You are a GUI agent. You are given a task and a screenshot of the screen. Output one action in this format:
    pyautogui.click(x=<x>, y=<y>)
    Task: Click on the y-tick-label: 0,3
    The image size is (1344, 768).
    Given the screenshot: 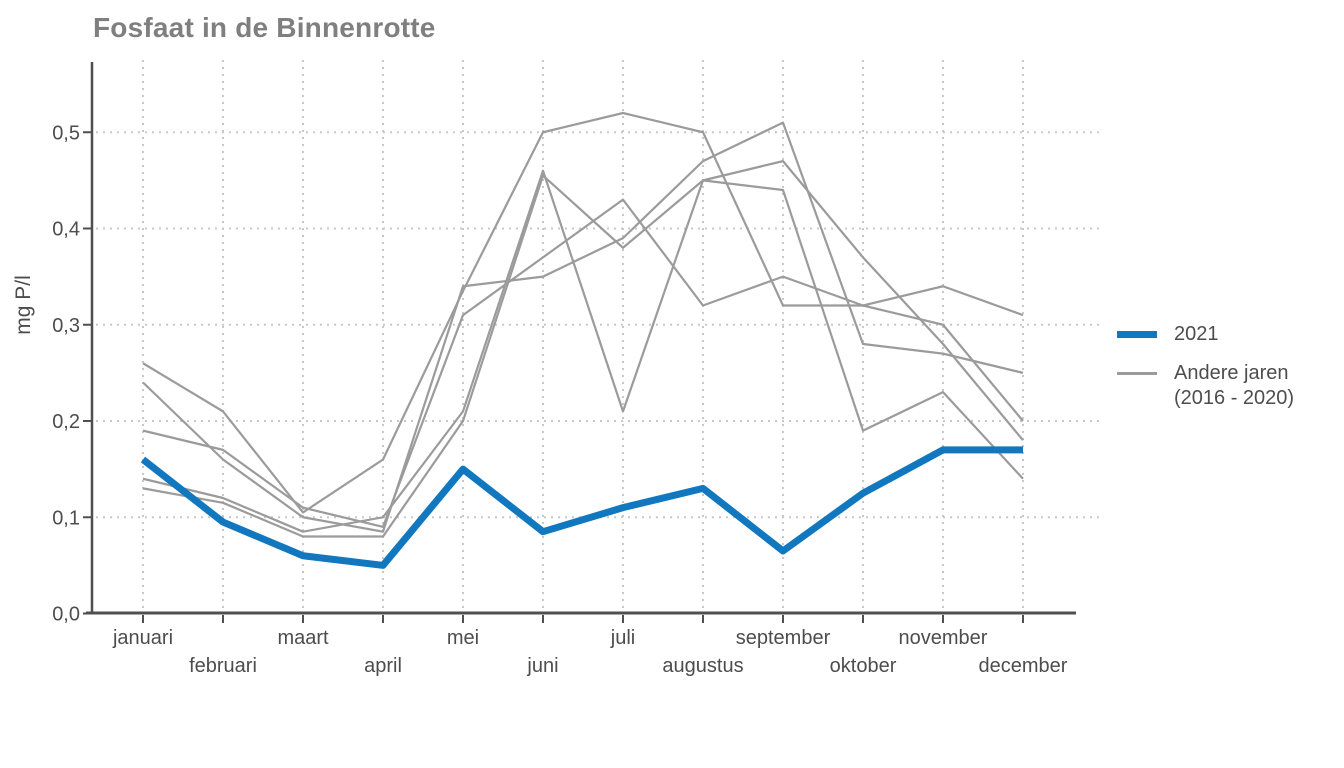 What is the action you would take?
    pyautogui.click(x=66, y=326)
    